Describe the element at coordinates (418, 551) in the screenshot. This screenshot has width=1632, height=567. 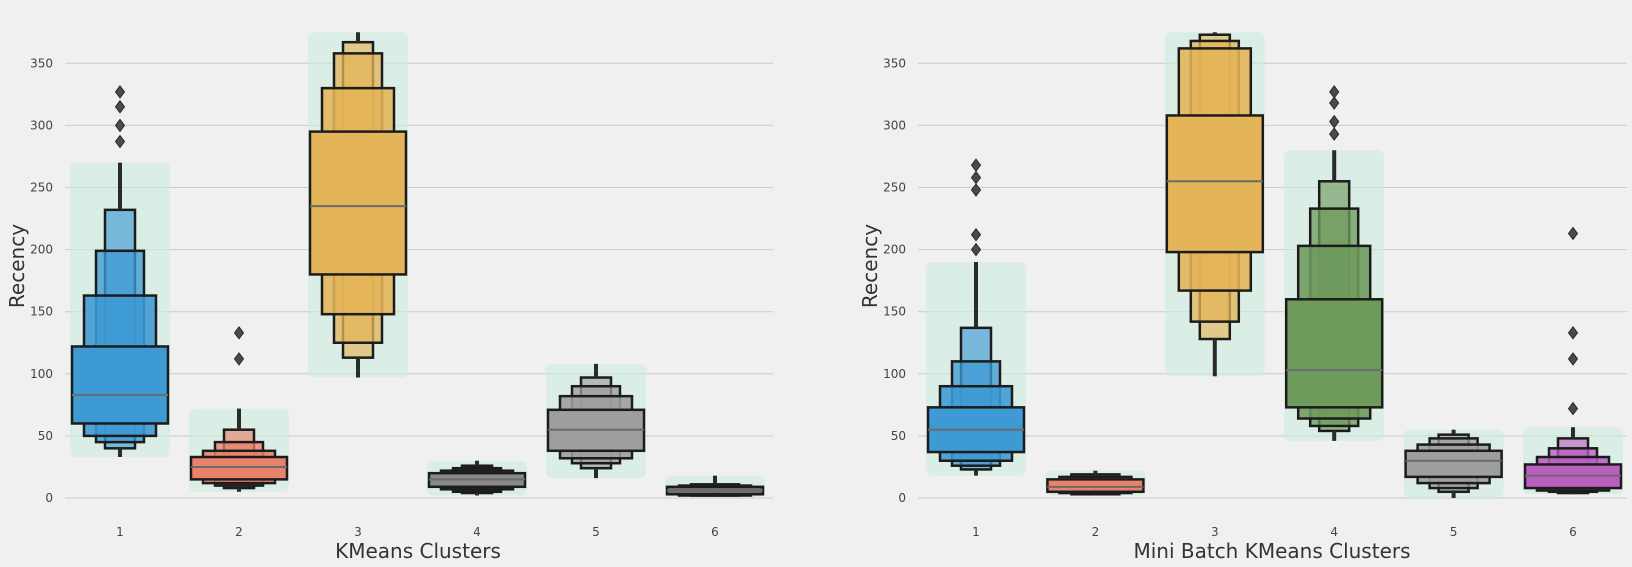
I see `x-axis-label: KMeans Clusters` at that location.